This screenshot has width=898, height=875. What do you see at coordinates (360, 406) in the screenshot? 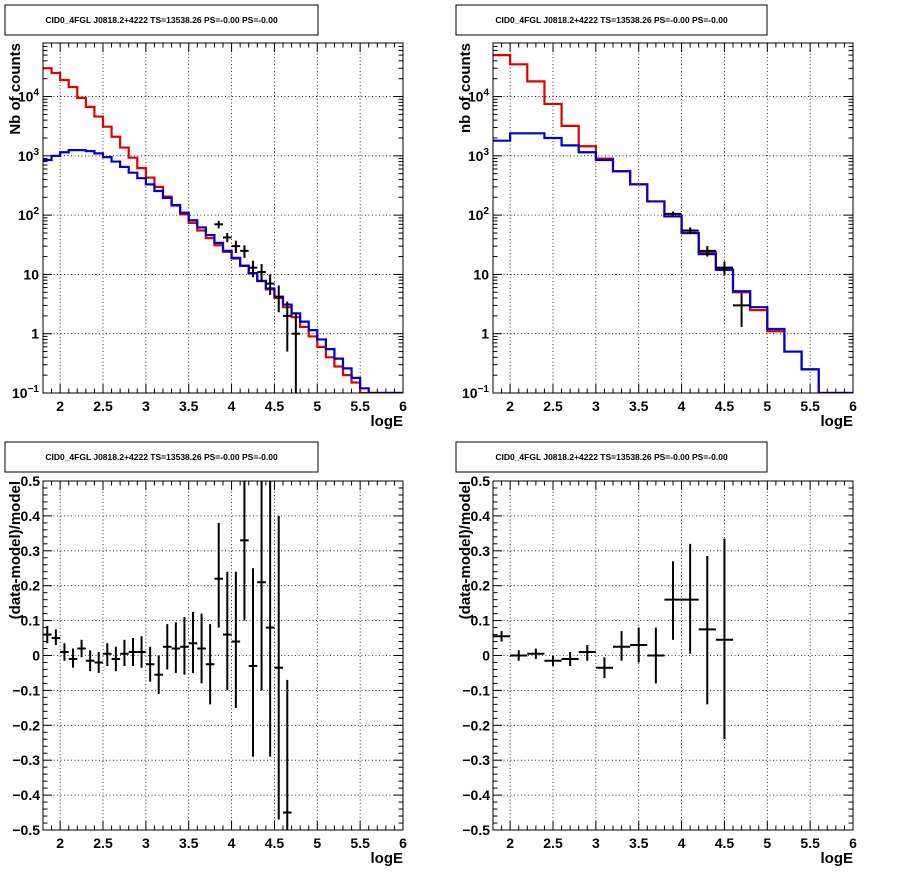
I see `x-tick-label: 5.5` at bounding box center [360, 406].